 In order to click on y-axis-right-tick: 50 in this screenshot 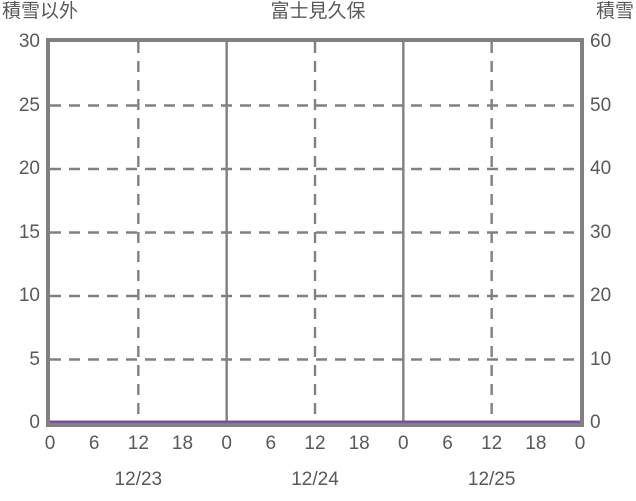, I will do `click(601, 105)`.